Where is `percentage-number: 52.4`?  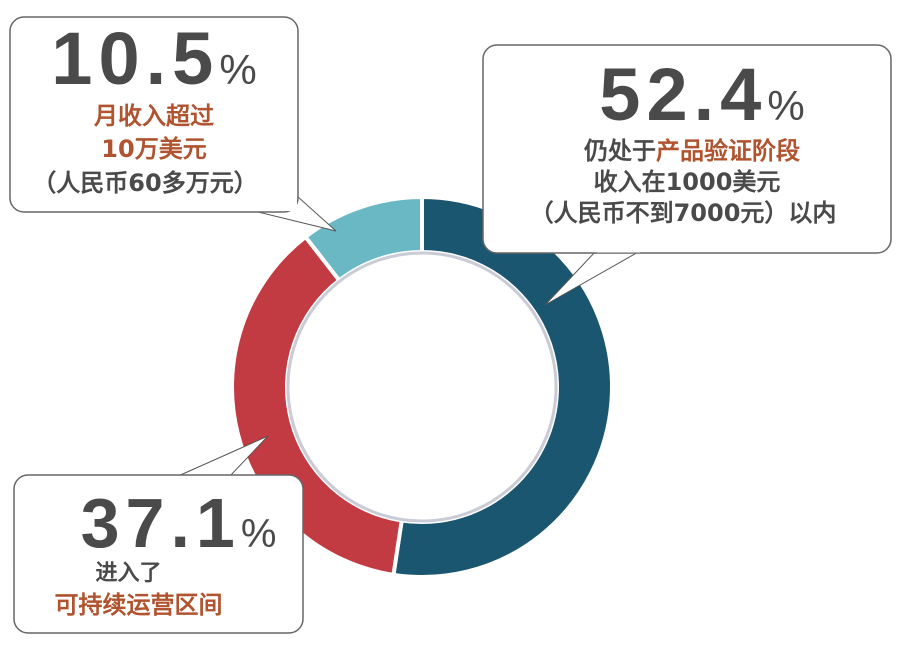 percentage-number: 52.4 is located at coordinates (683, 94).